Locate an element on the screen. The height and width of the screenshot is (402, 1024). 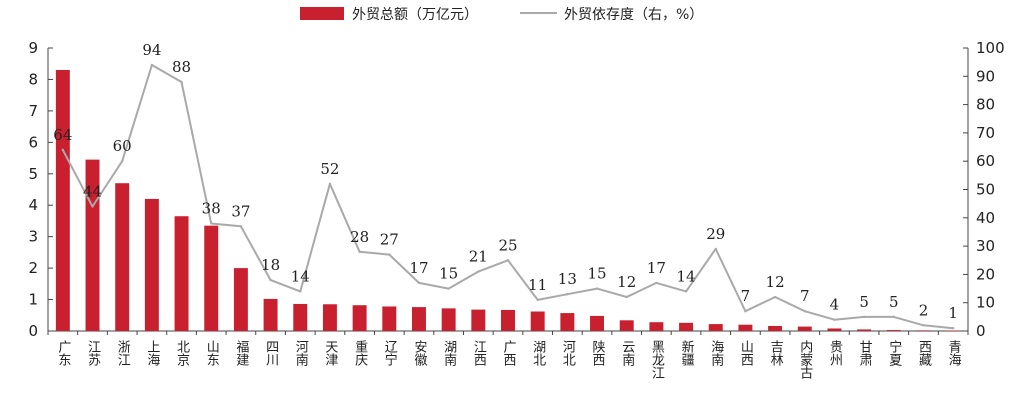
data-label: 64 is located at coordinates (62, 135).